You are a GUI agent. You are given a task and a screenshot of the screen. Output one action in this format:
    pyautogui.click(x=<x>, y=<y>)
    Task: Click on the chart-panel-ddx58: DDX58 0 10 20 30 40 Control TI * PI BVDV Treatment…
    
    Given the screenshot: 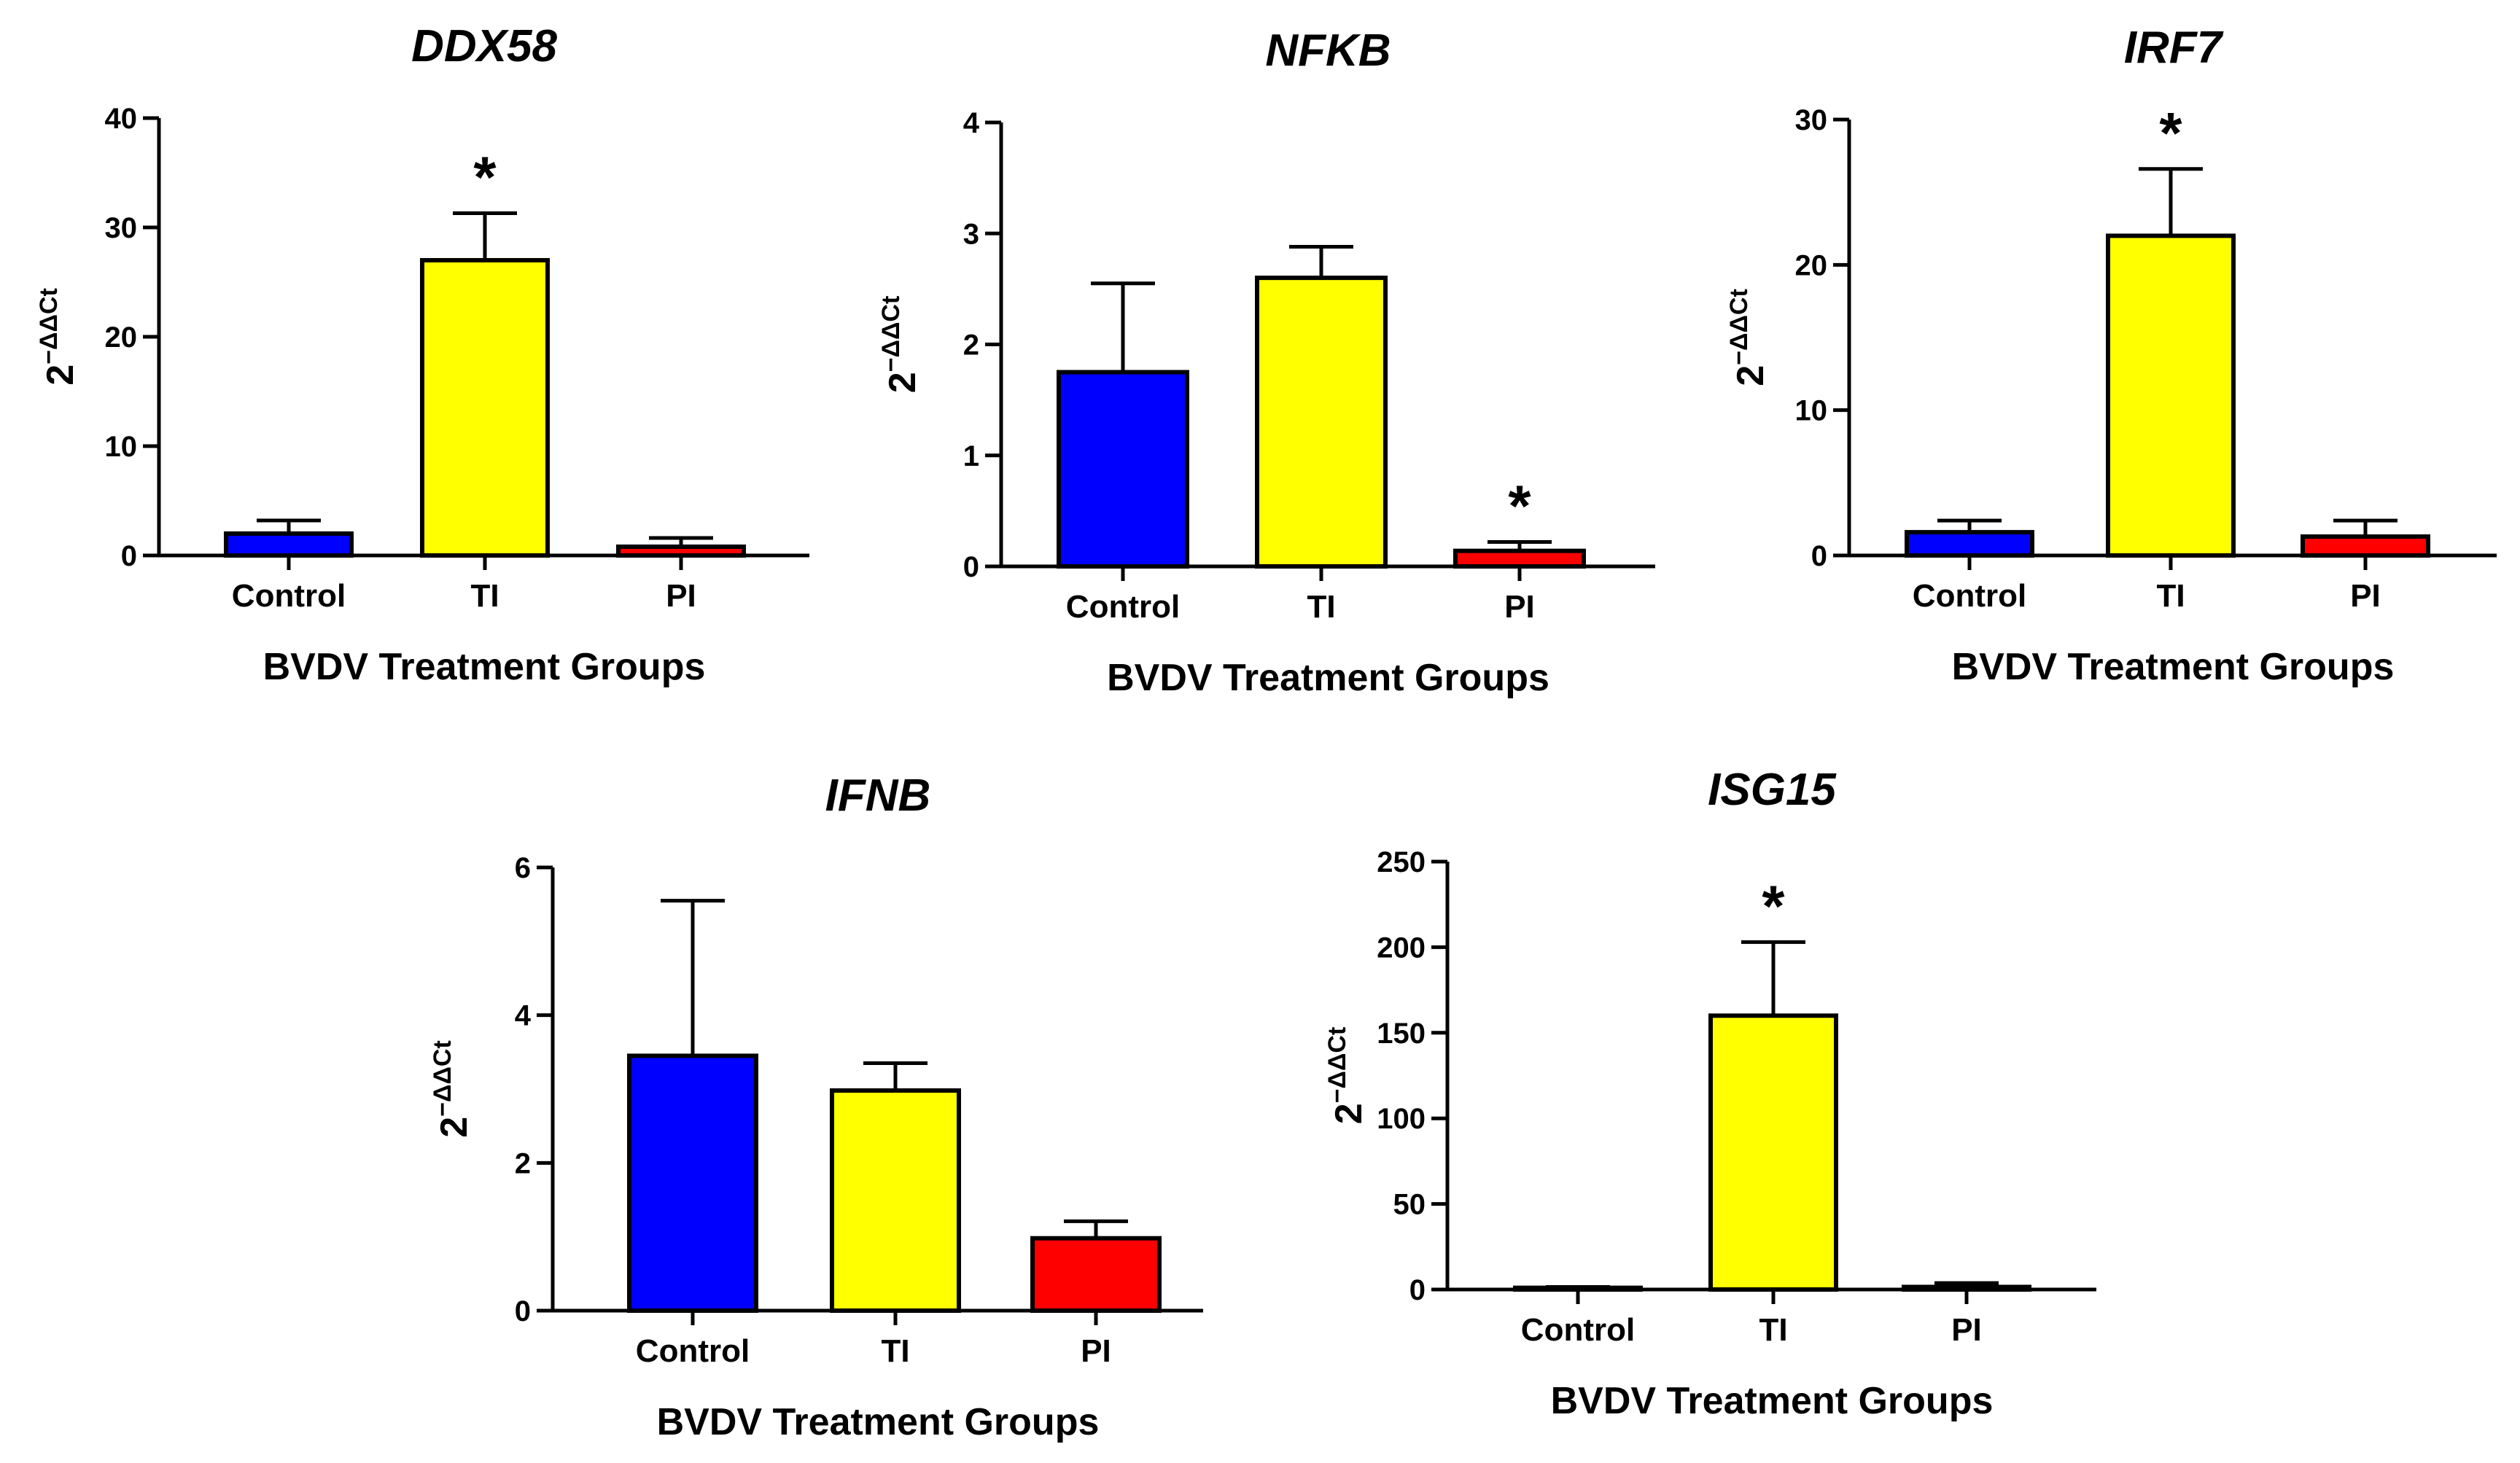 What is the action you would take?
    pyautogui.click(x=422, y=355)
    